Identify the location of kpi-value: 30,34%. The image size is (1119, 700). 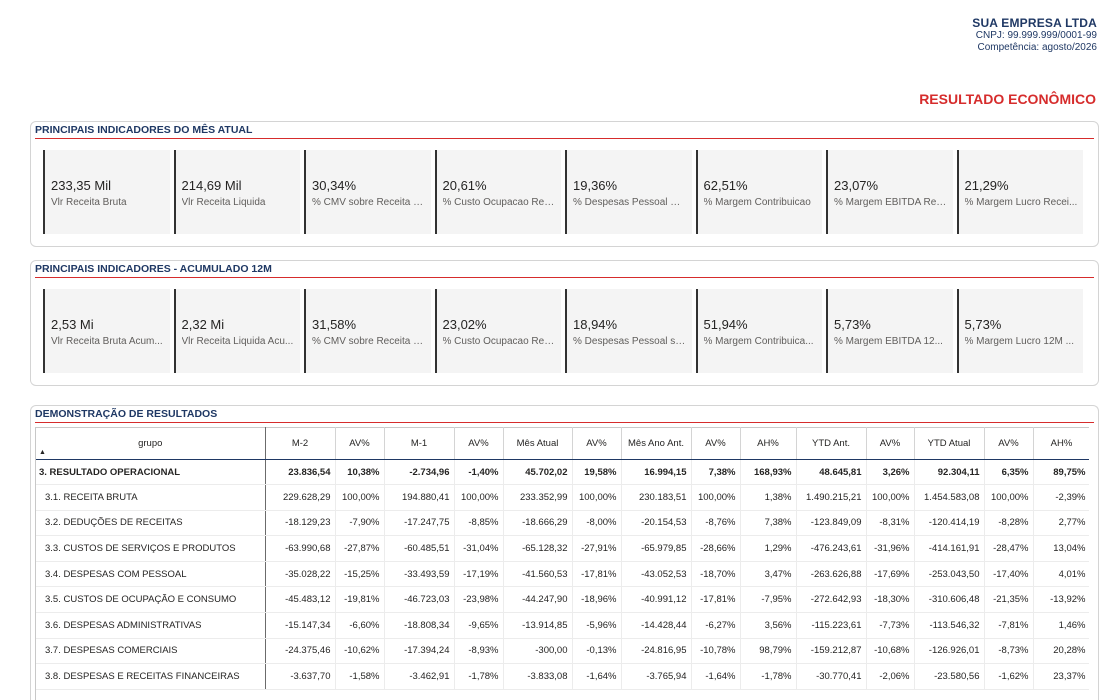
(334, 185).